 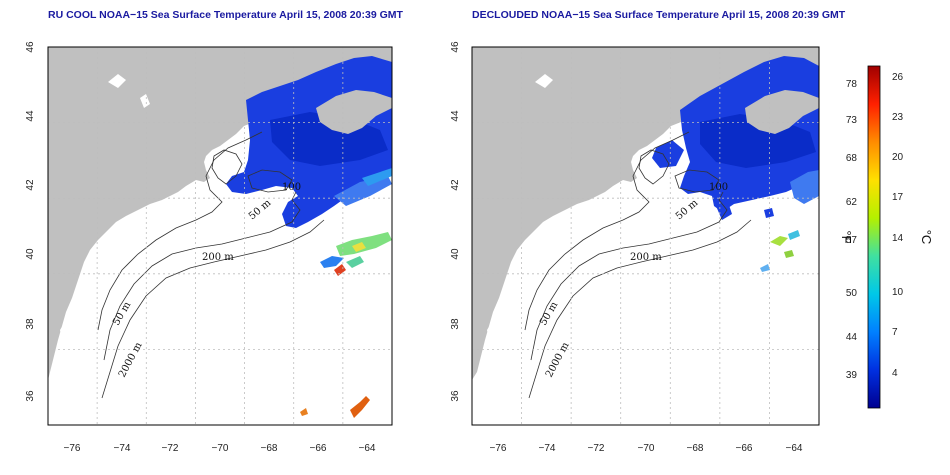 I want to click on left-map-lake, so click(x=117, y=81).